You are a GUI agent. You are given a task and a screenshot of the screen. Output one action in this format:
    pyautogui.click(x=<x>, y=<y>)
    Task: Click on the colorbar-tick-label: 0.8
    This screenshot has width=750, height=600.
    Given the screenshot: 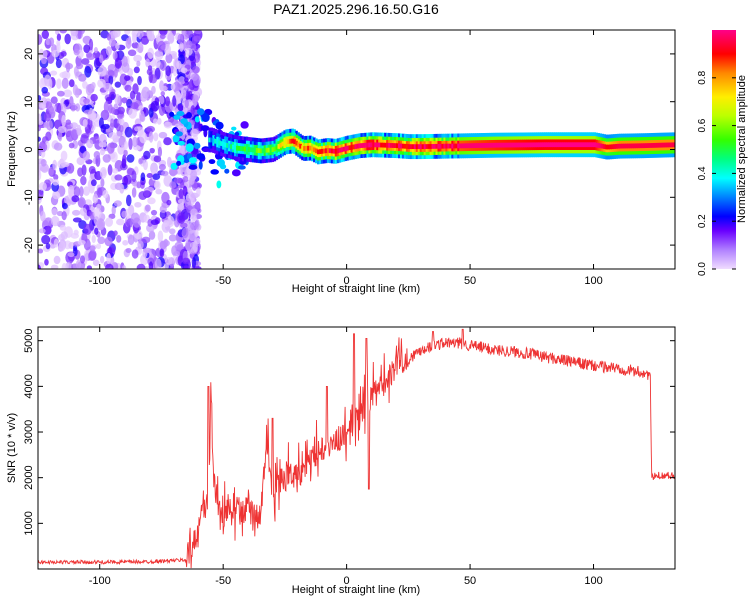 What is the action you would take?
    pyautogui.click(x=702, y=77)
    